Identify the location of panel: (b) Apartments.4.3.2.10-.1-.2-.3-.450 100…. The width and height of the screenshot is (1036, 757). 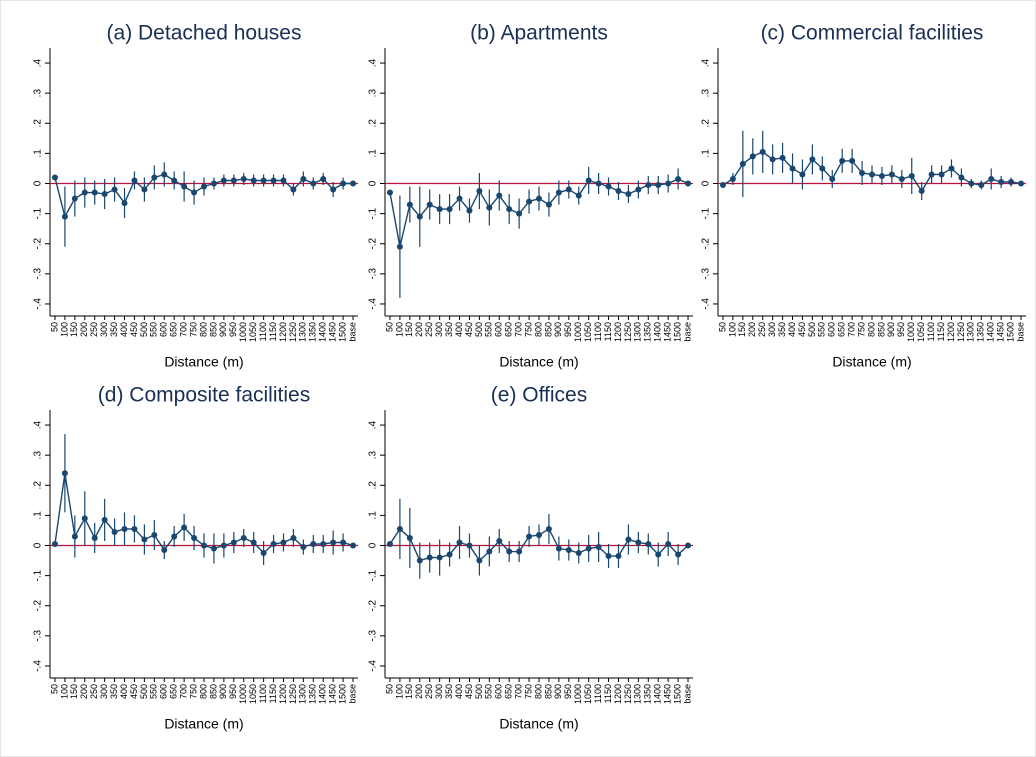
(530, 196).